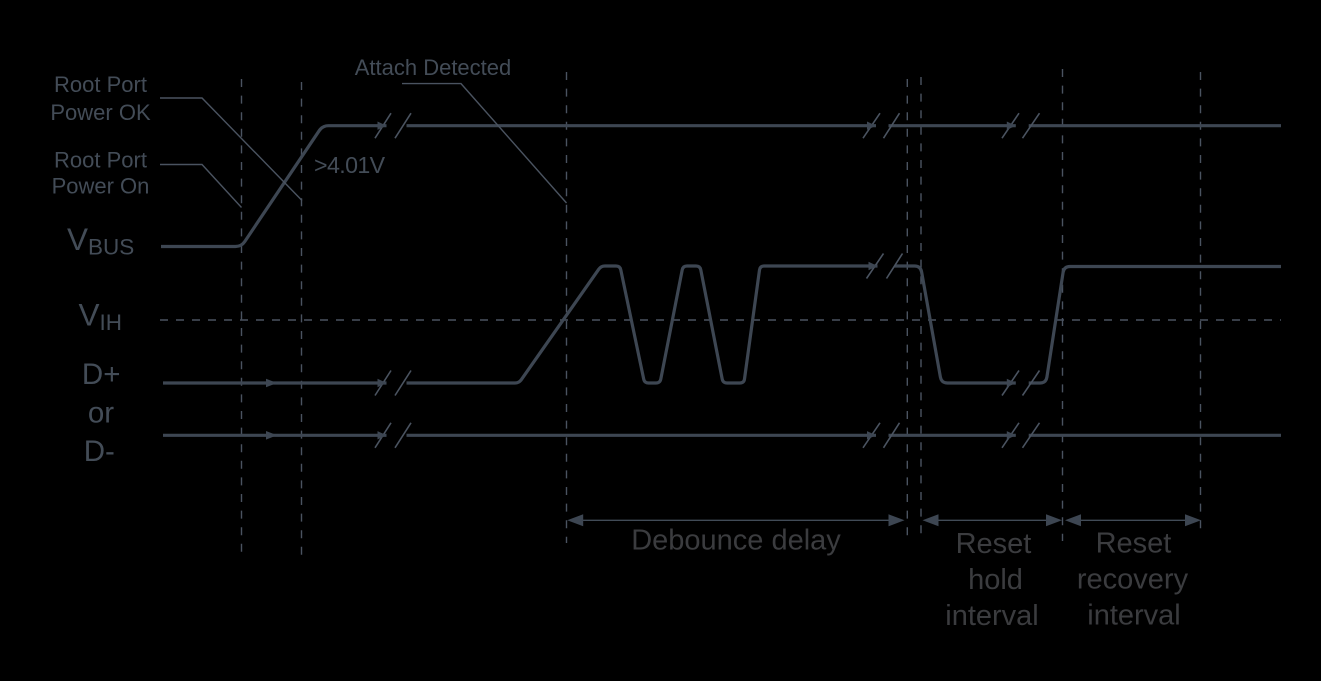  What do you see at coordinates (101, 186) in the screenshot?
I see `svg-text: Power On` at bounding box center [101, 186].